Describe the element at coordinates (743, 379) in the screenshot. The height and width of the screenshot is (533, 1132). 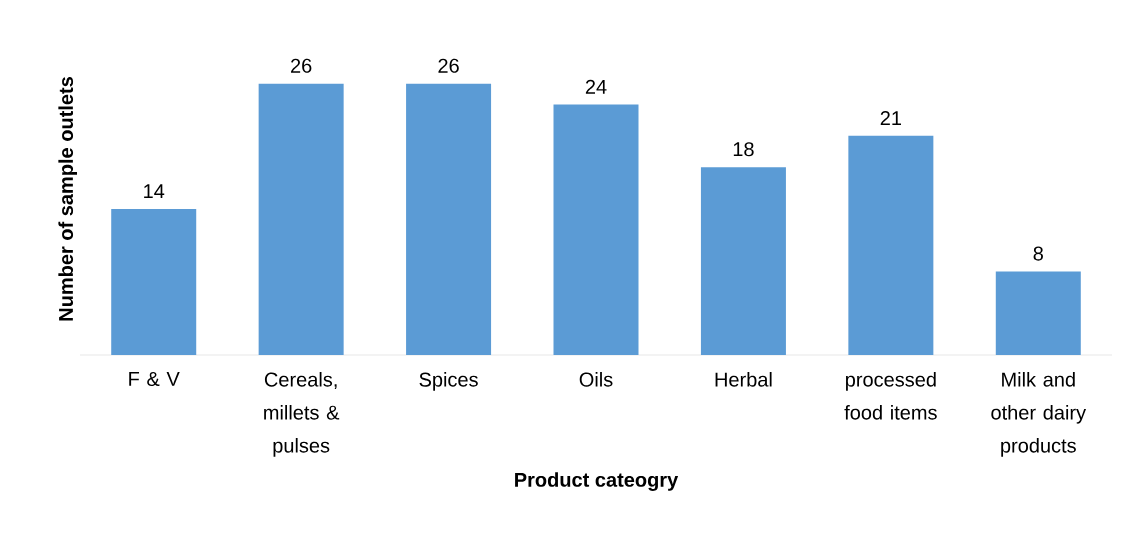
I see `x-tick-label: Herbal` at that location.